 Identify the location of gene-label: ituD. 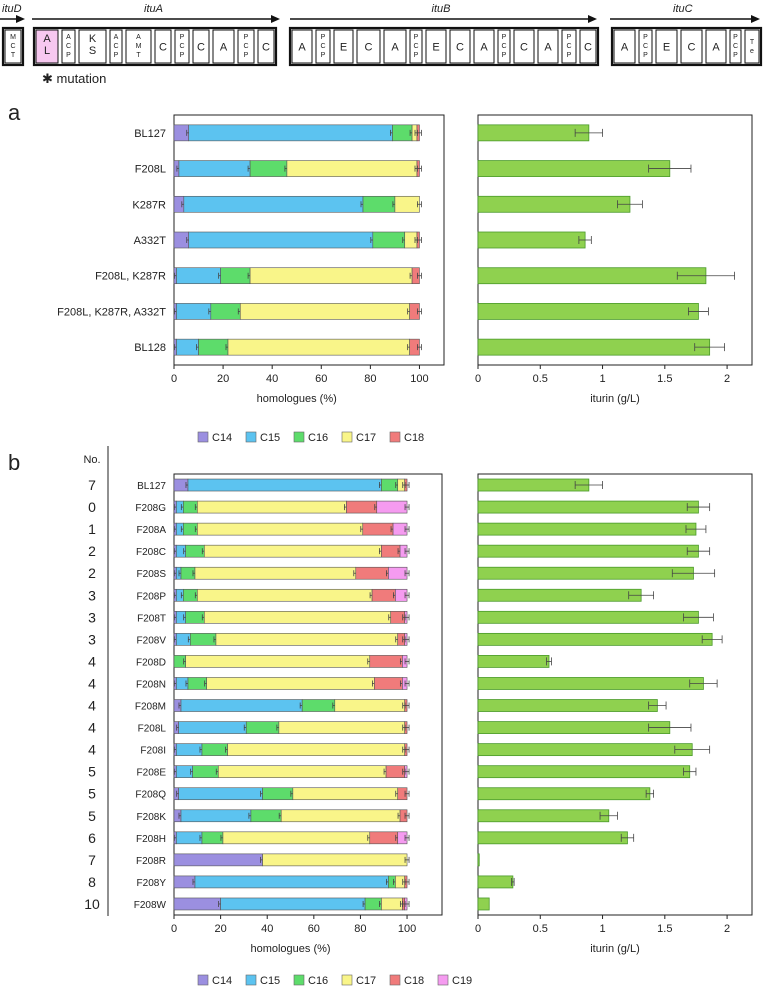
(12, 9).